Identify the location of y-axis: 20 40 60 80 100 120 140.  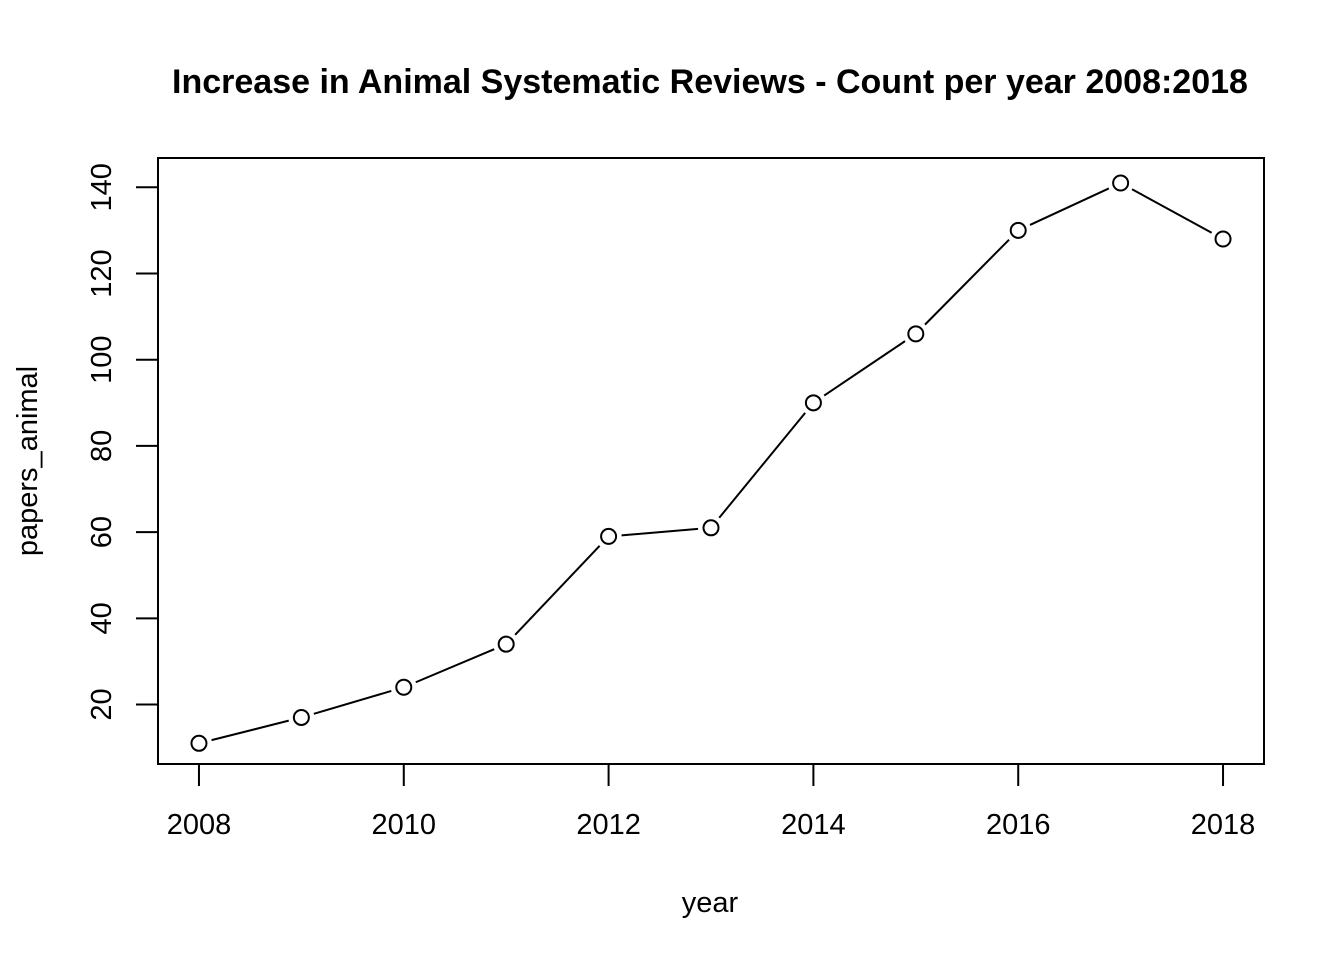
(122, 442).